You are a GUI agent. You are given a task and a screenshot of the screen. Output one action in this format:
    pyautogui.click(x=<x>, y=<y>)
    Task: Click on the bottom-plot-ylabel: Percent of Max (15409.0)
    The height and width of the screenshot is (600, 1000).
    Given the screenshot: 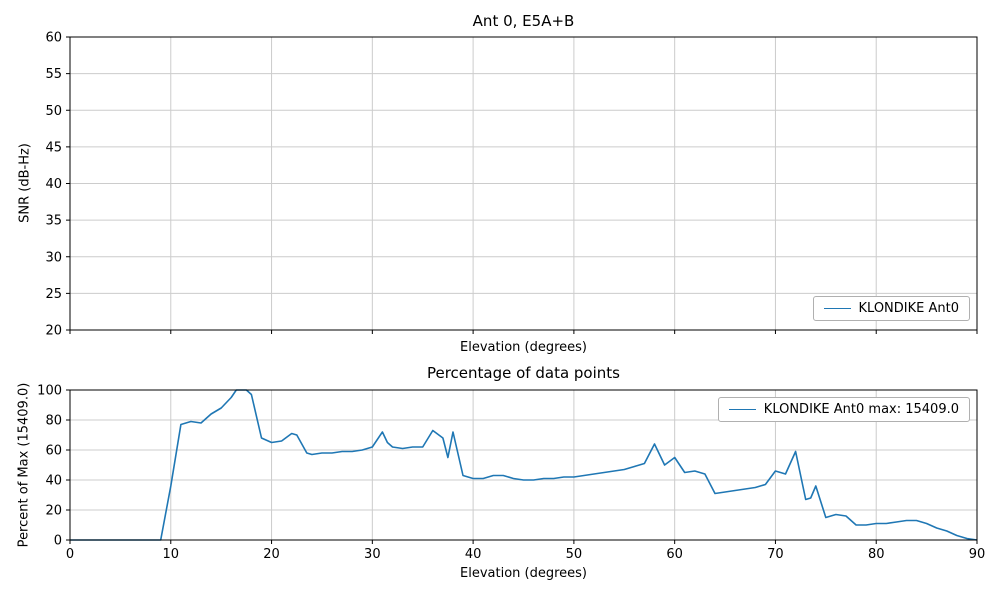 What is the action you would take?
    pyautogui.click(x=24, y=465)
    